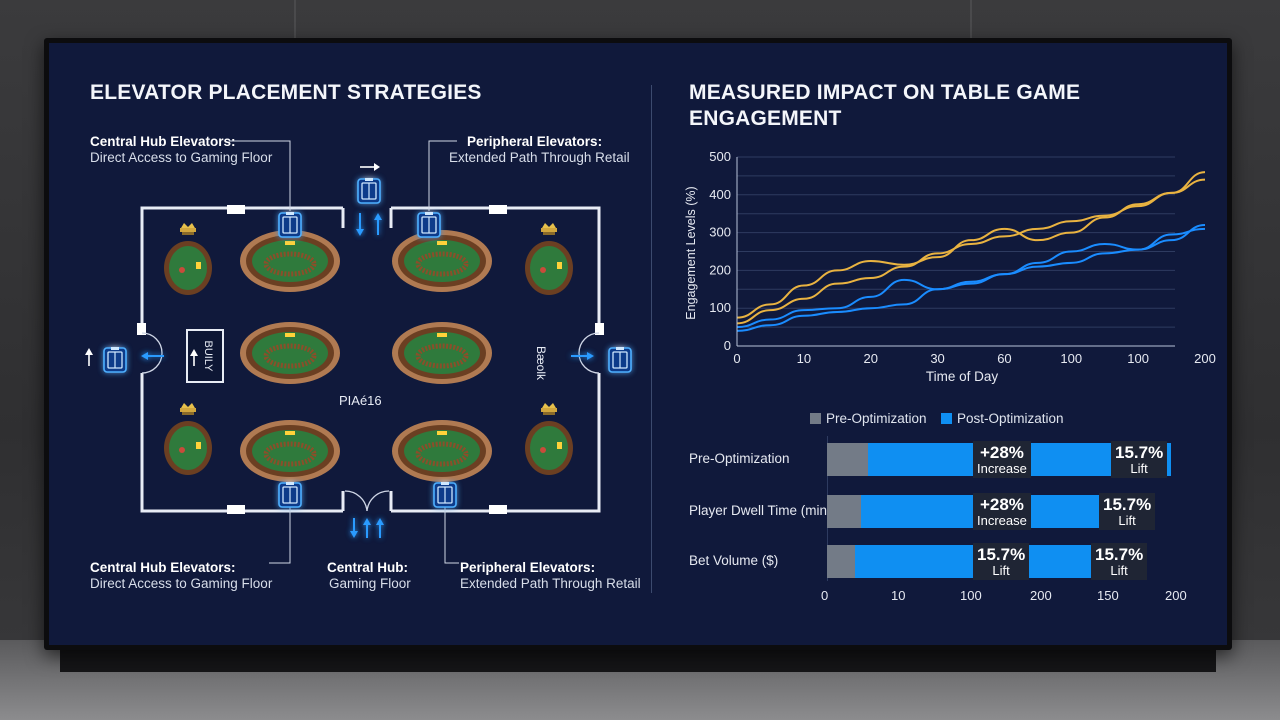 This screenshot has width=1280, height=720. What do you see at coordinates (344, 352) in the screenshot?
I see `callout-leaders` at bounding box center [344, 352].